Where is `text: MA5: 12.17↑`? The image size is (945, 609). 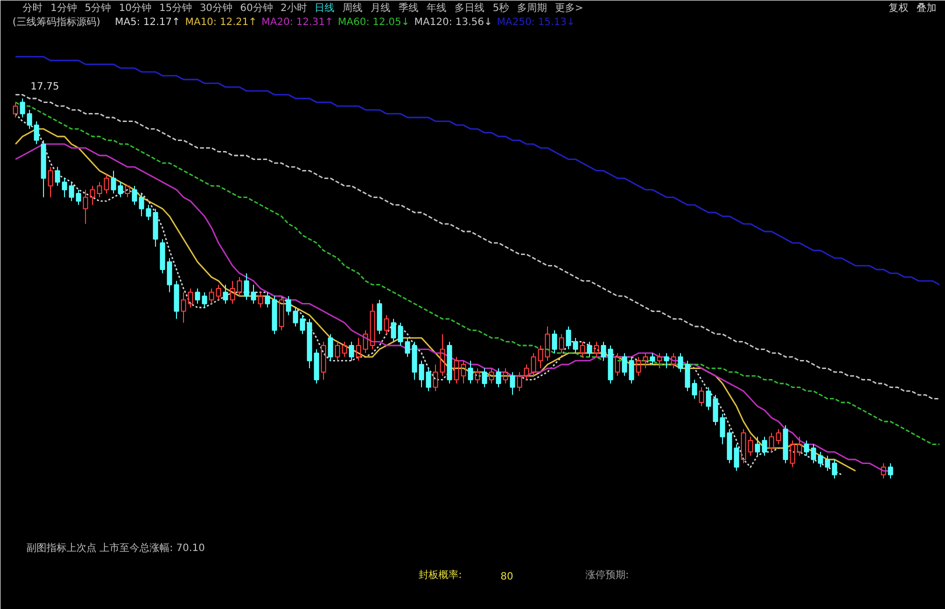
text: MA5: 12.17↑ is located at coordinates (147, 22).